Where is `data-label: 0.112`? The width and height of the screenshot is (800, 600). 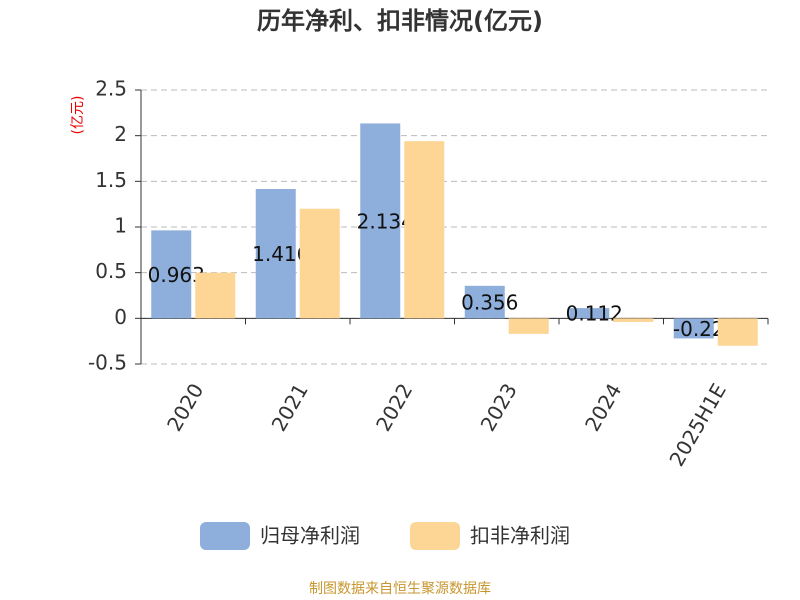 data-label: 0.112 is located at coordinates (594, 314).